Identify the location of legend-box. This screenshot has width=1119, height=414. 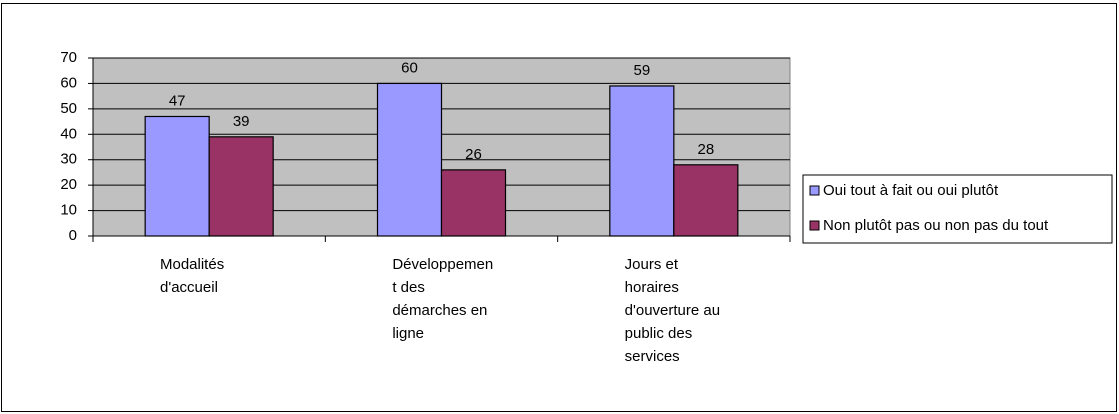
(957, 209).